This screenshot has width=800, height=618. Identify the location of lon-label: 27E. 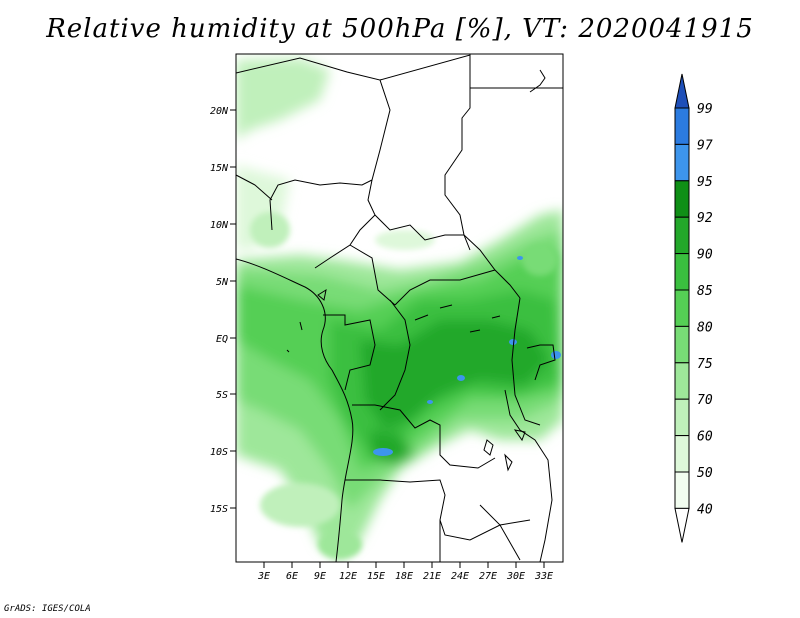
(488, 576).